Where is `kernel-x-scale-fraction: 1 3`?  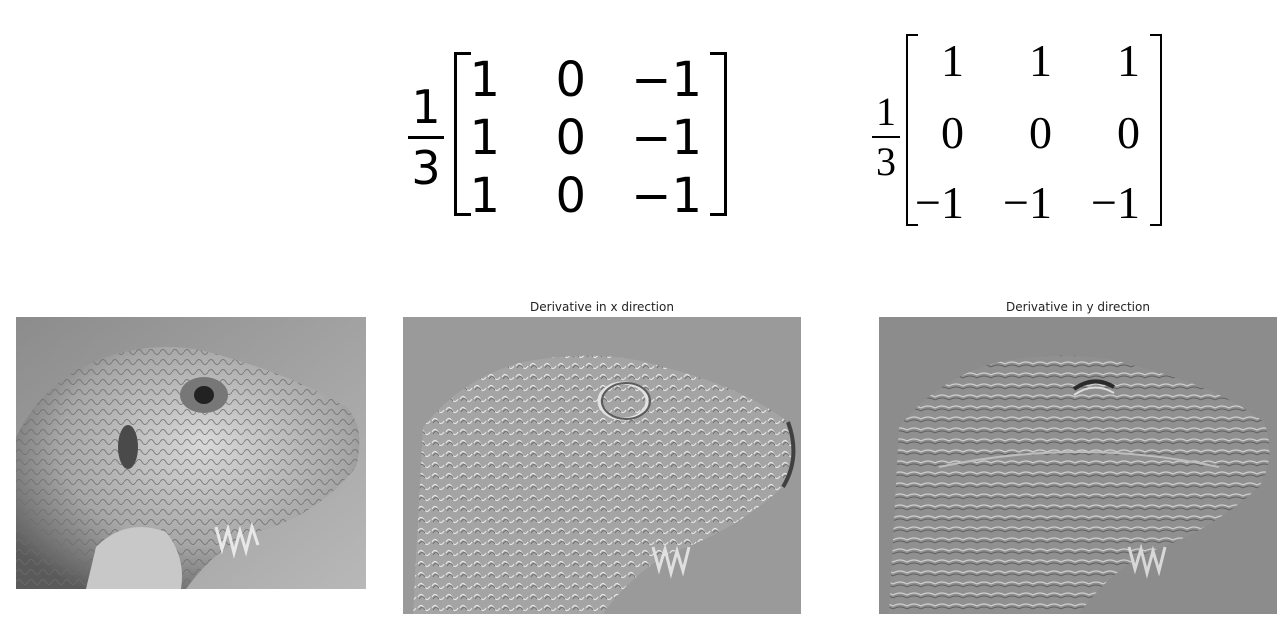 kernel-x-scale-fraction: 1 3 is located at coordinates (426, 137).